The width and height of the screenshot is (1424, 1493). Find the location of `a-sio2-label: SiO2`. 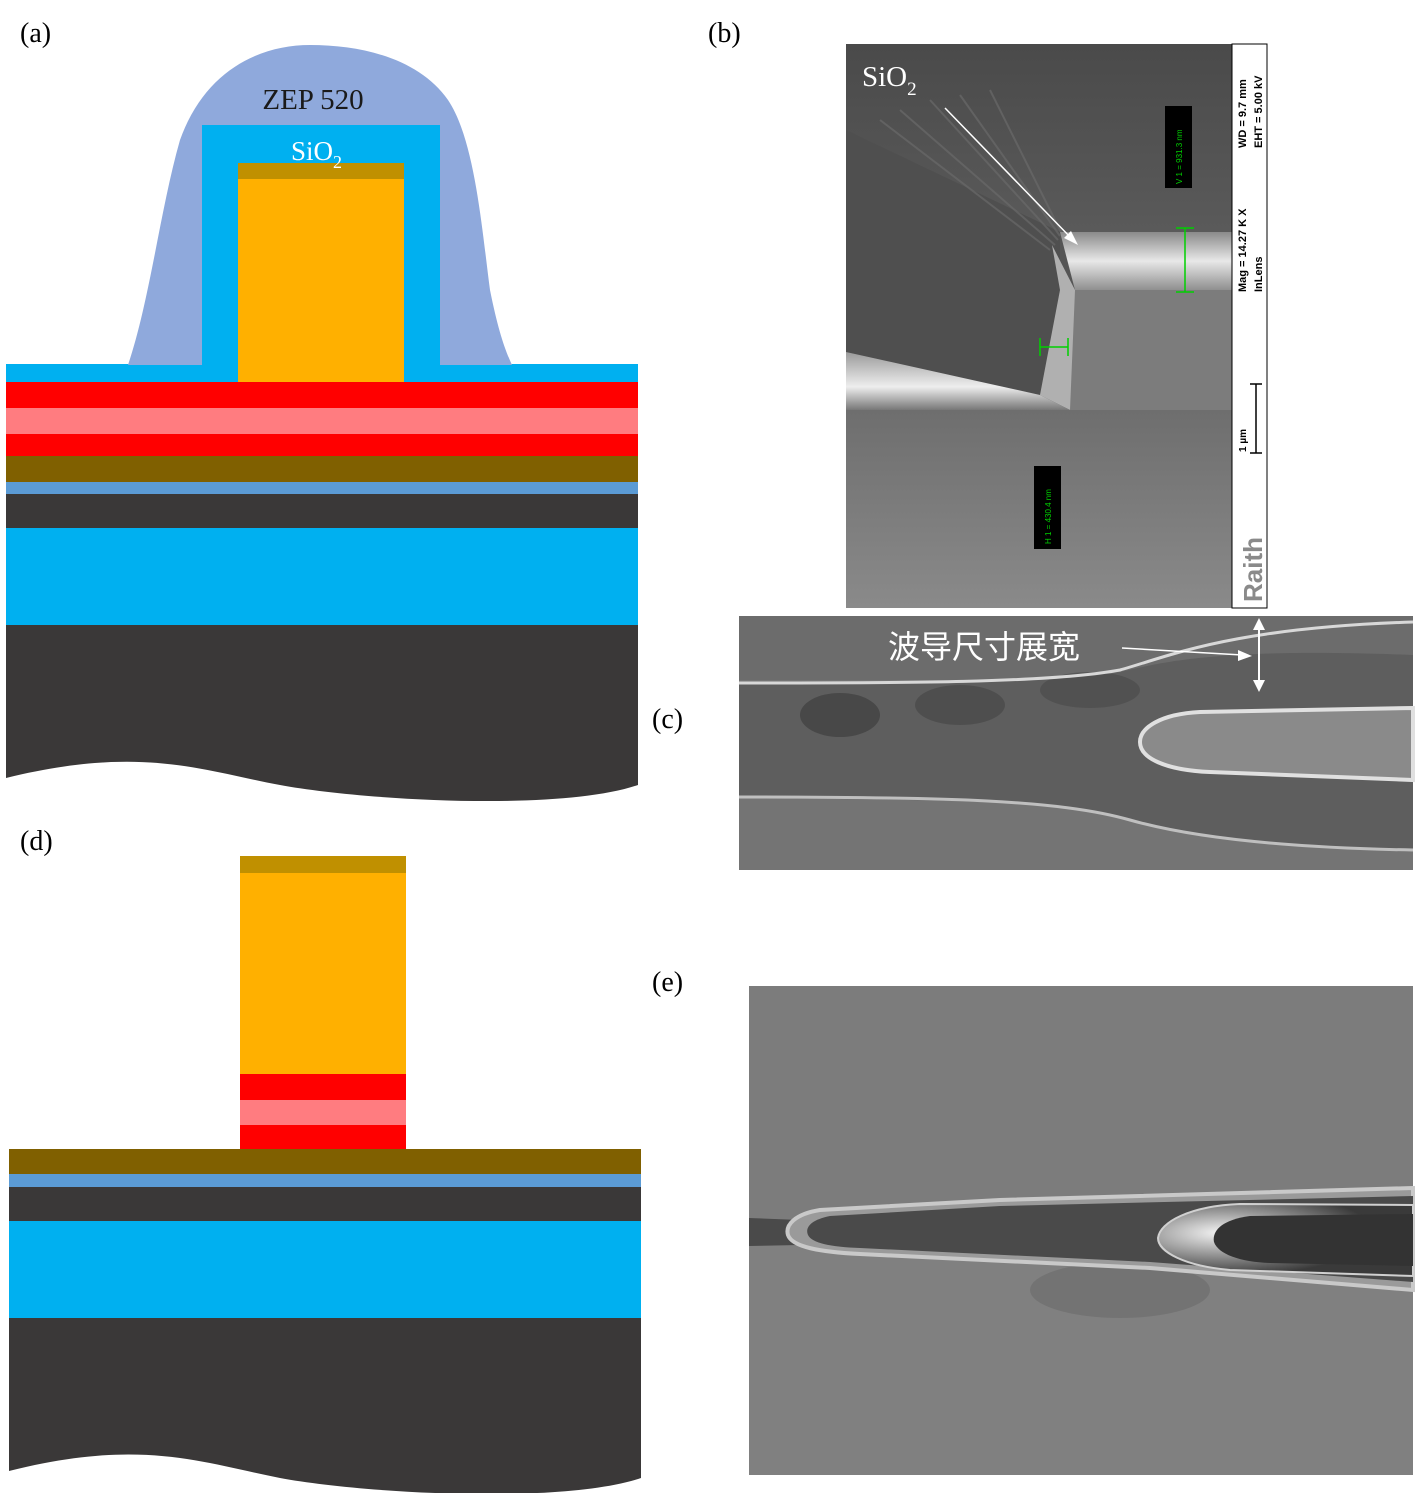

a-sio2-label: SiO2 is located at coordinates (316, 154).